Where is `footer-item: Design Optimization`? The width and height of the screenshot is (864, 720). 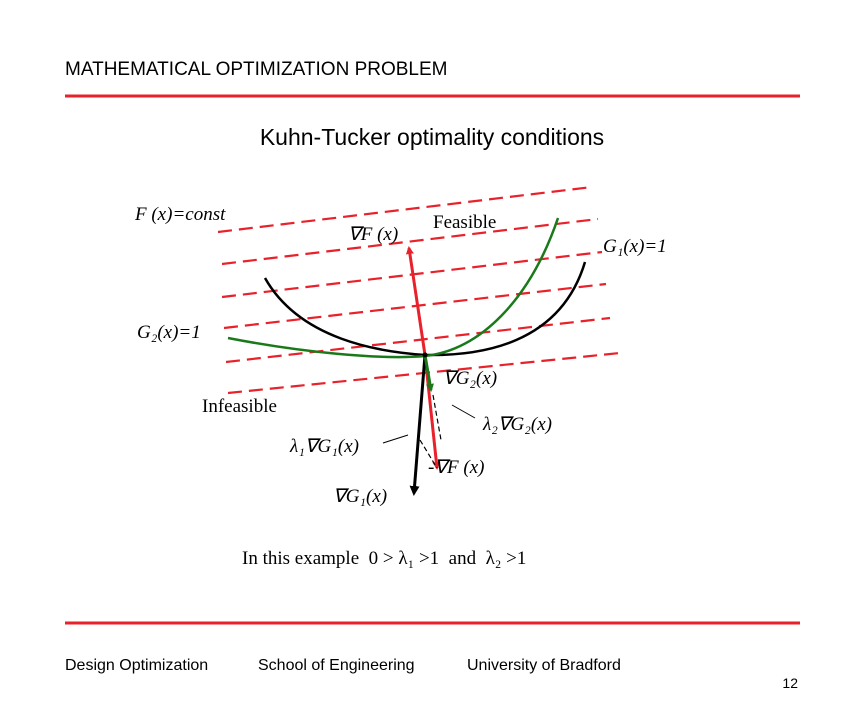 footer-item: Design Optimization is located at coordinates (136, 665).